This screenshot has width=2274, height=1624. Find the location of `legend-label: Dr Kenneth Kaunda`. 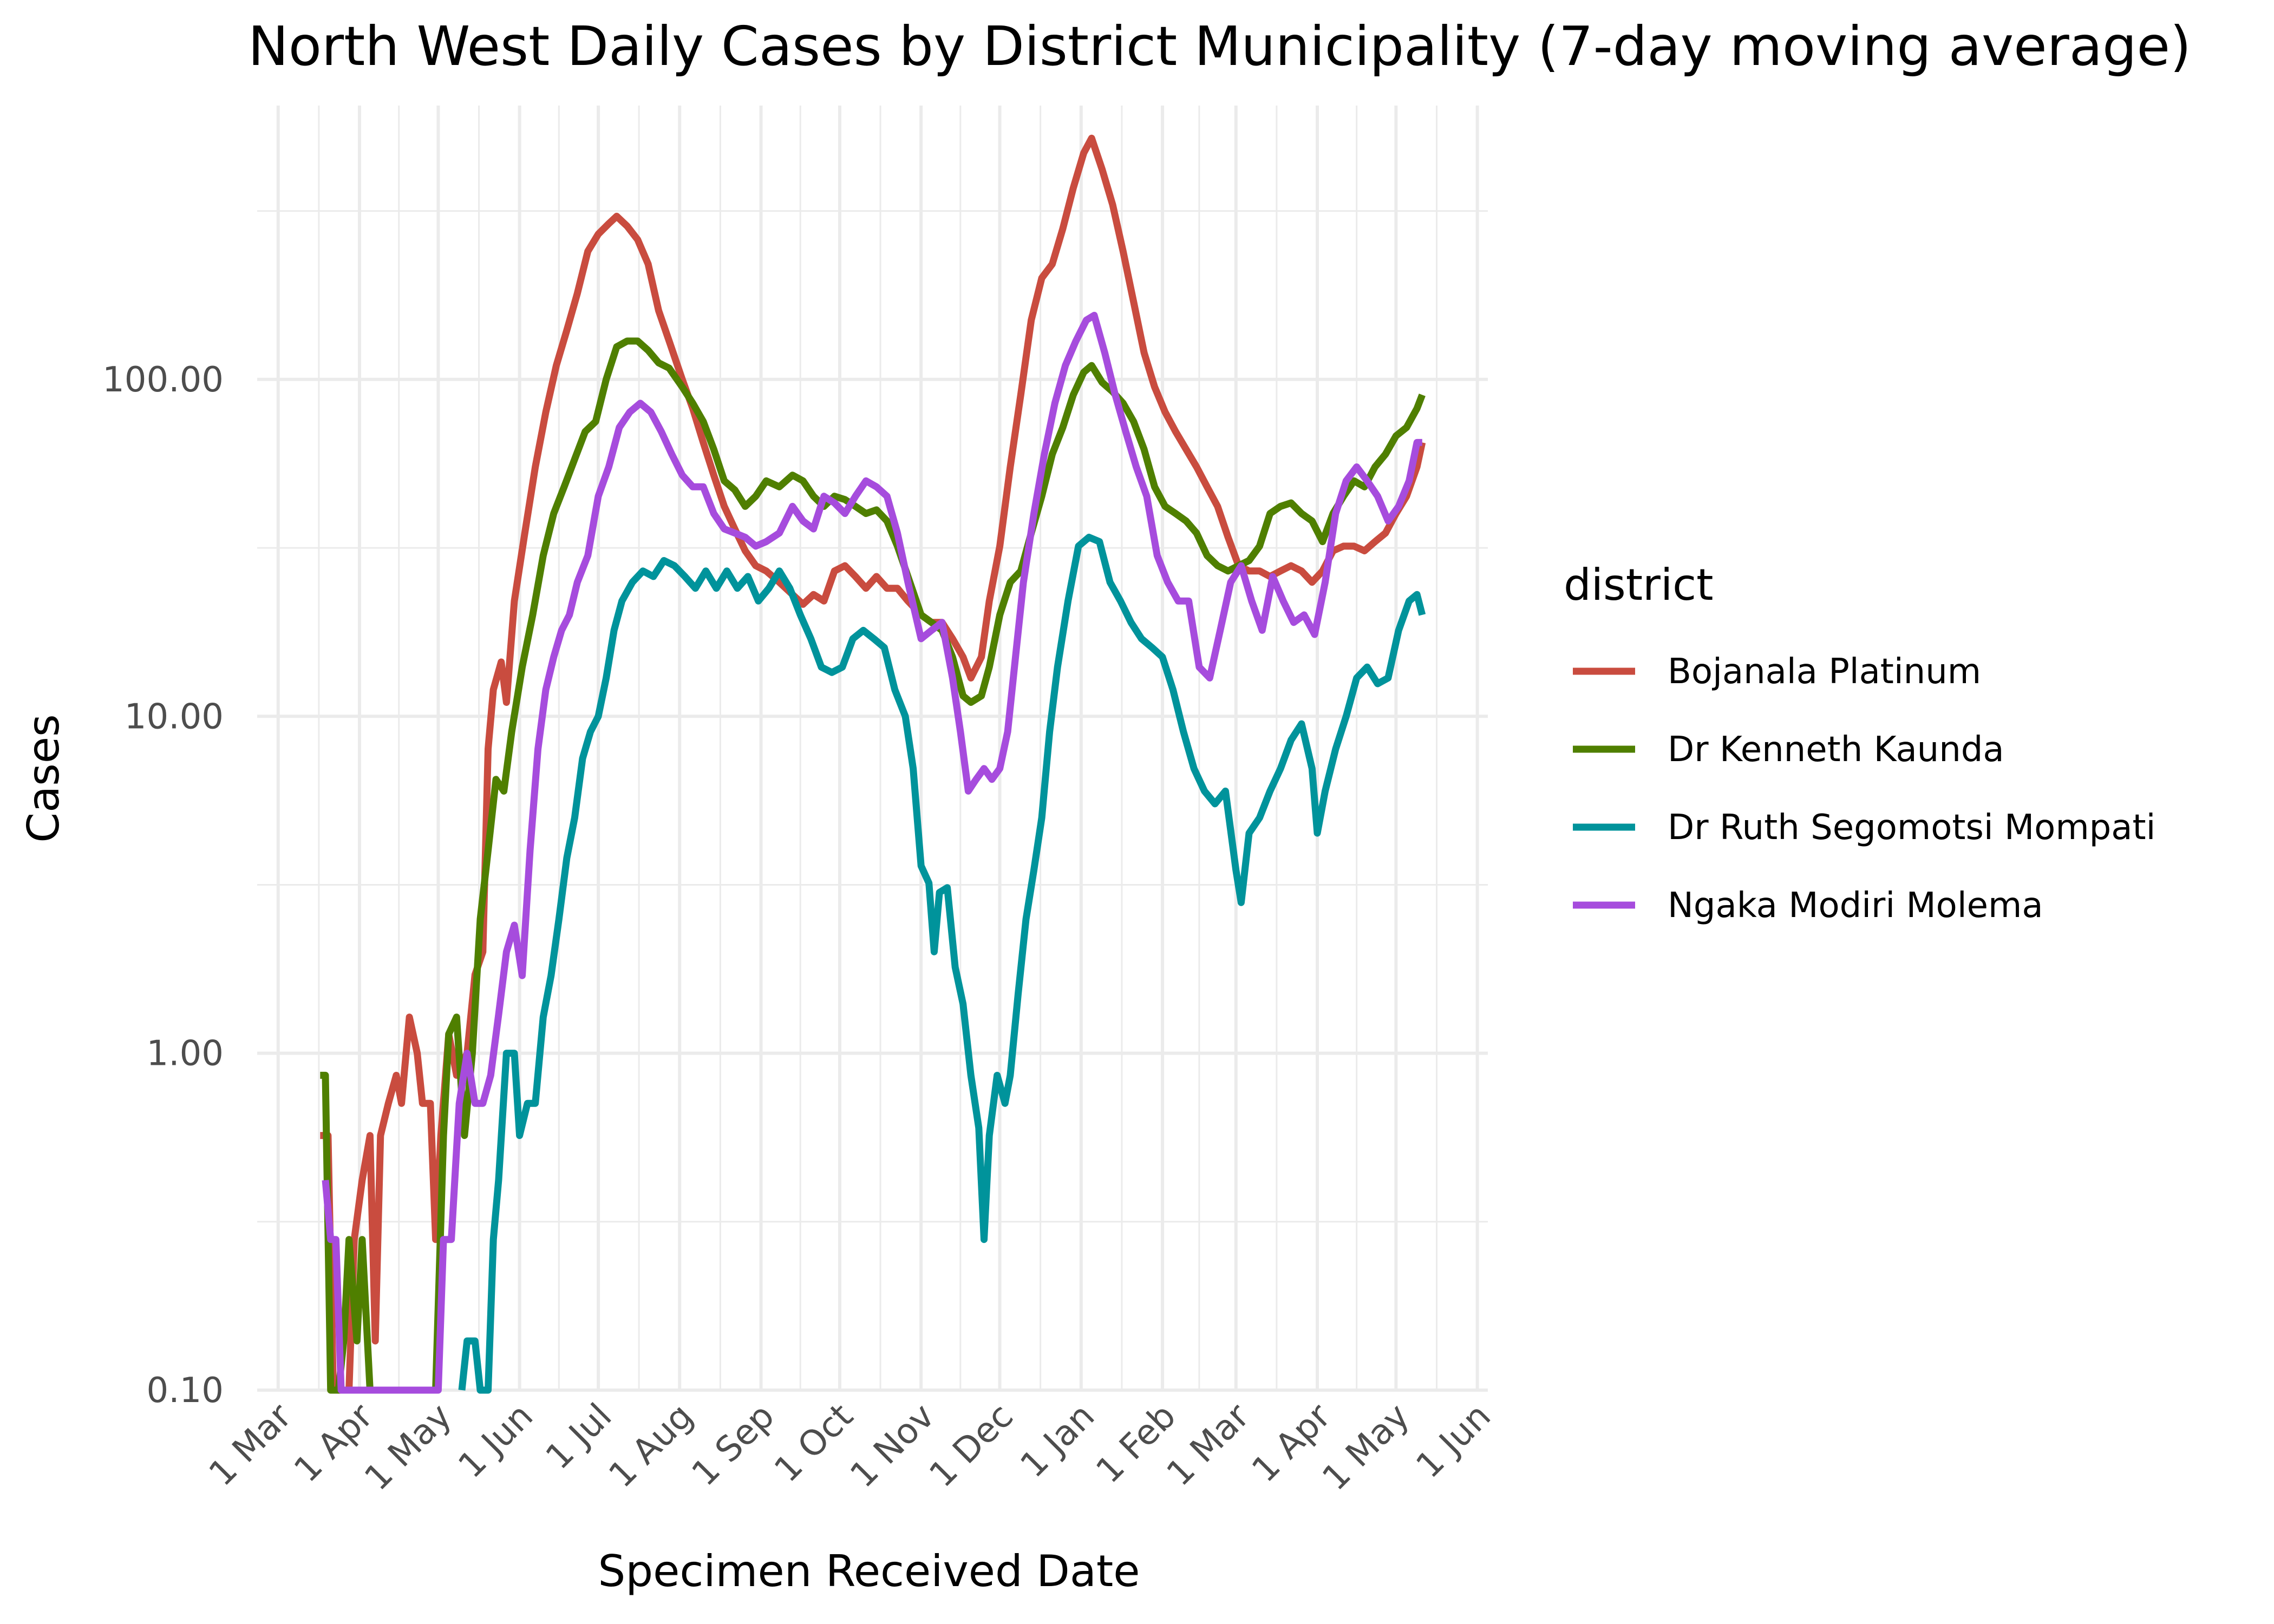

legend-label: Dr Kenneth Kaunda is located at coordinates (1836, 750).